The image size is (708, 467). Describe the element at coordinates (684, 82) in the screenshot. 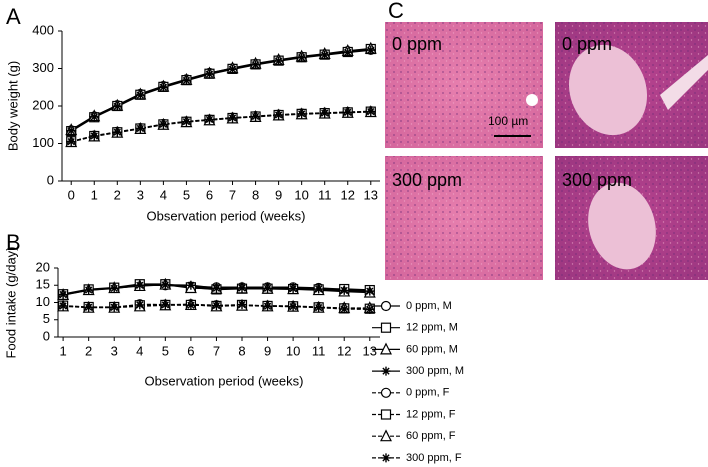

I see `duct` at that location.